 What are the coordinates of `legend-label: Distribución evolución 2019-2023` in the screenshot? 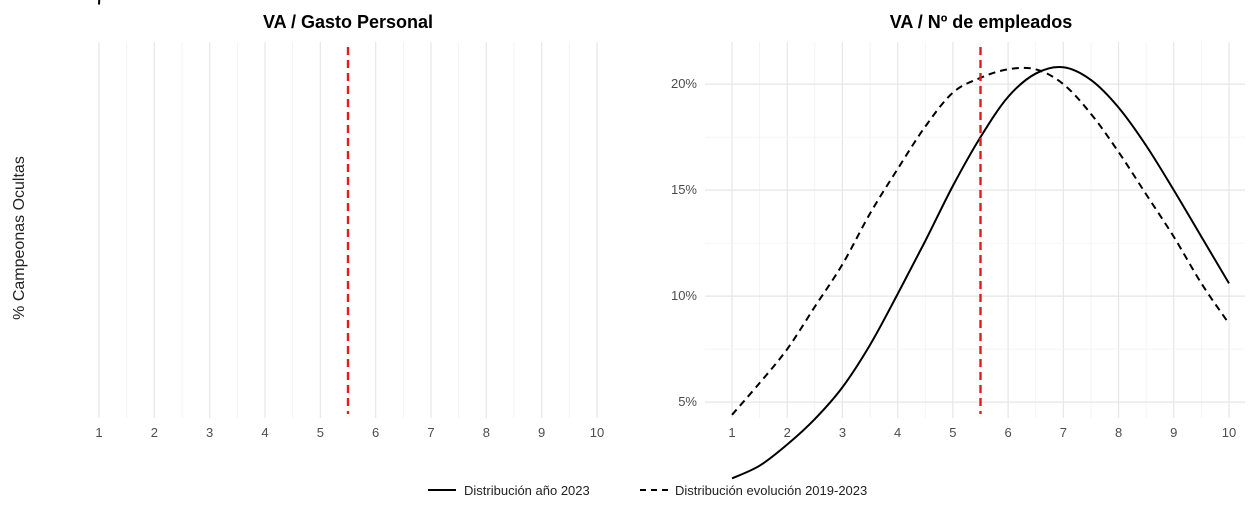 It's located at (771, 490).